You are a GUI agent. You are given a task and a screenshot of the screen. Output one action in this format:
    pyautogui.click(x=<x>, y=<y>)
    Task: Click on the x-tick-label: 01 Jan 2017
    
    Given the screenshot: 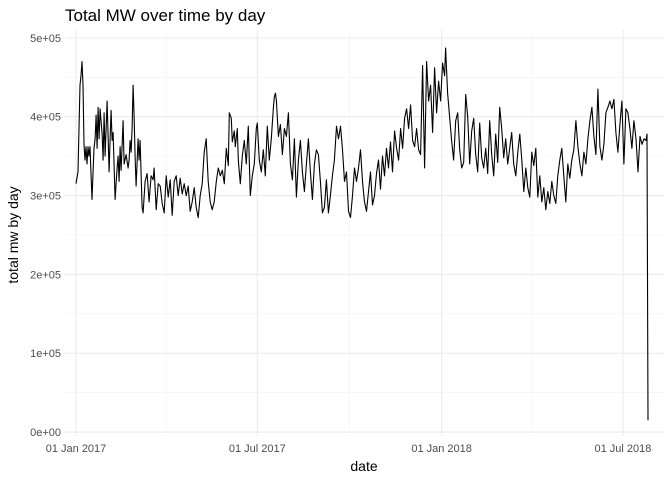 What is the action you would take?
    pyautogui.click(x=76, y=449)
    